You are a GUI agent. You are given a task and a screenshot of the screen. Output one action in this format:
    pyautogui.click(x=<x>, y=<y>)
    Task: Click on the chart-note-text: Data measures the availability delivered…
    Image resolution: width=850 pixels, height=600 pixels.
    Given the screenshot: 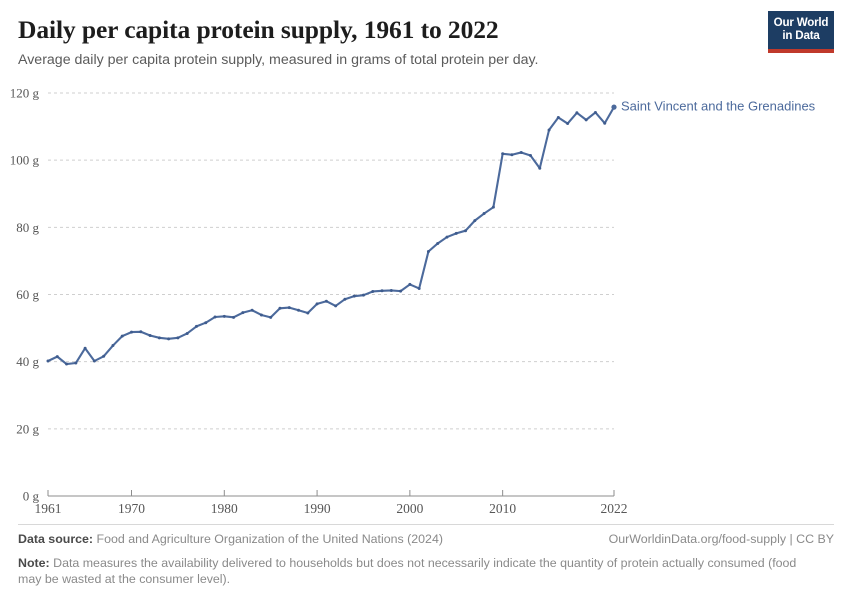 What is the action you would take?
    pyautogui.click(x=407, y=571)
    